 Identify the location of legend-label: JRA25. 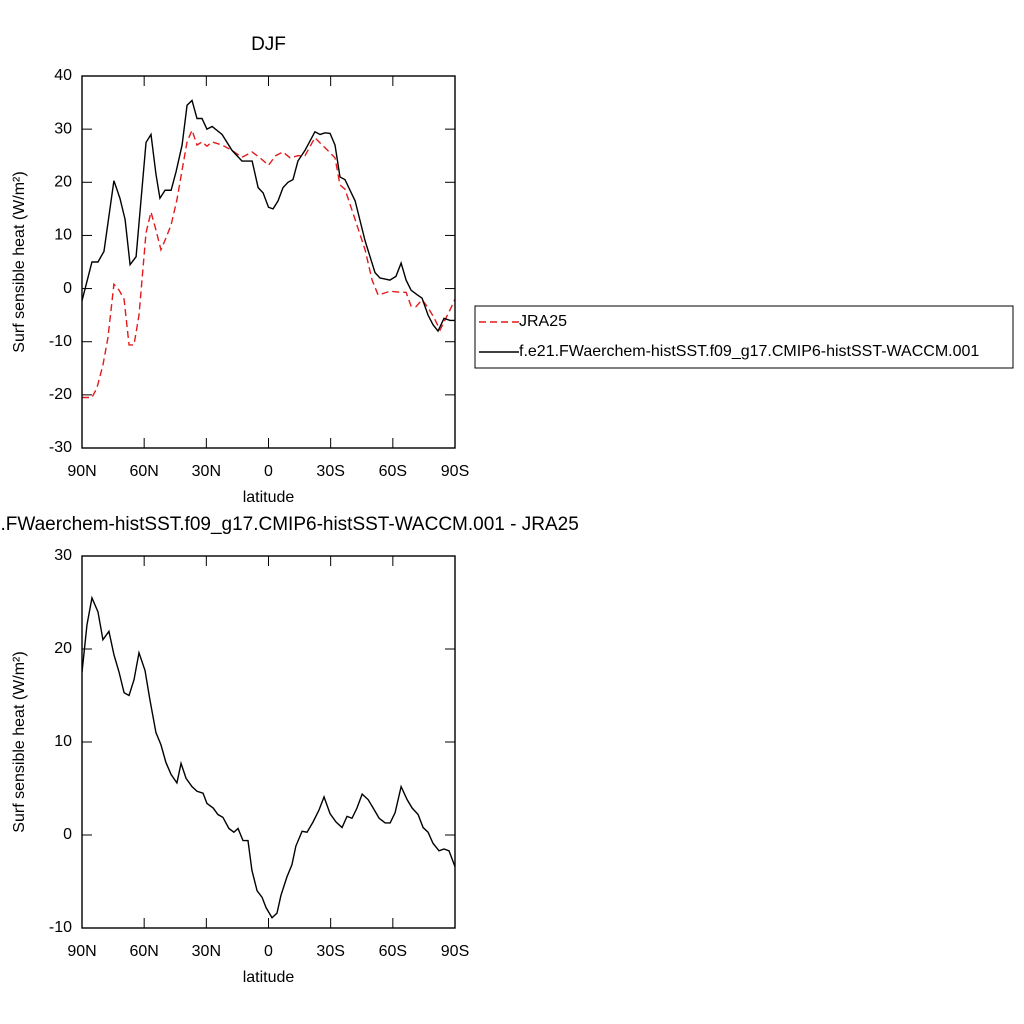
(543, 321).